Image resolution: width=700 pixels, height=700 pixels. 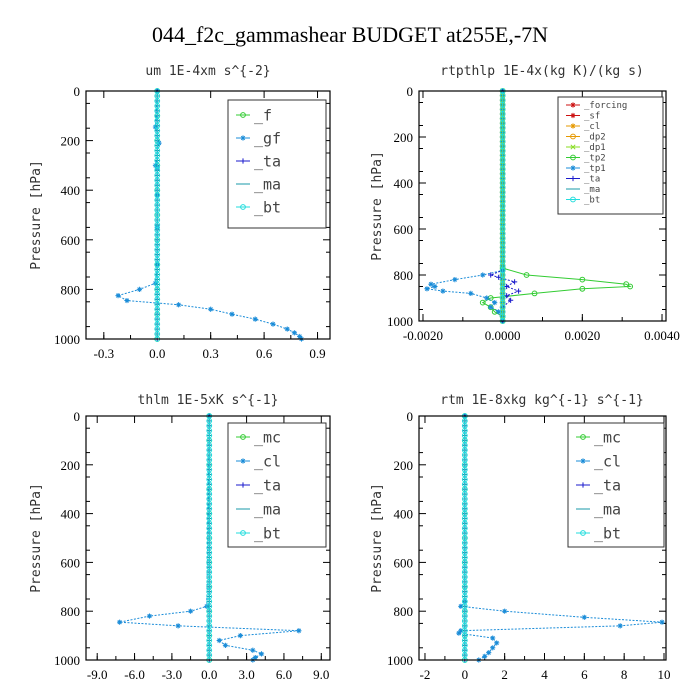 What do you see at coordinates (610, 155) in the screenshot?
I see `legend-box` at bounding box center [610, 155].